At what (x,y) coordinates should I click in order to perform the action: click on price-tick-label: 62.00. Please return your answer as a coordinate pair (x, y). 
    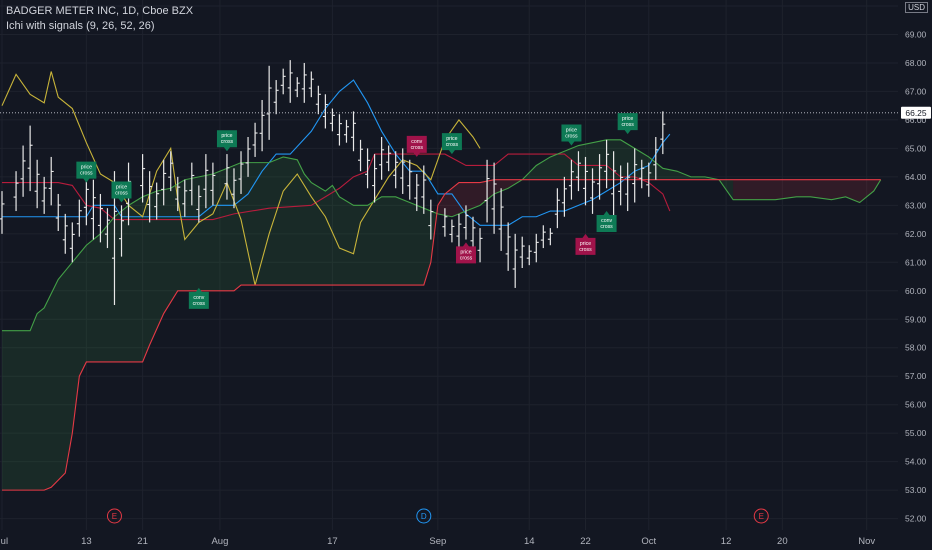
    Looking at the image, I should click on (916, 234).